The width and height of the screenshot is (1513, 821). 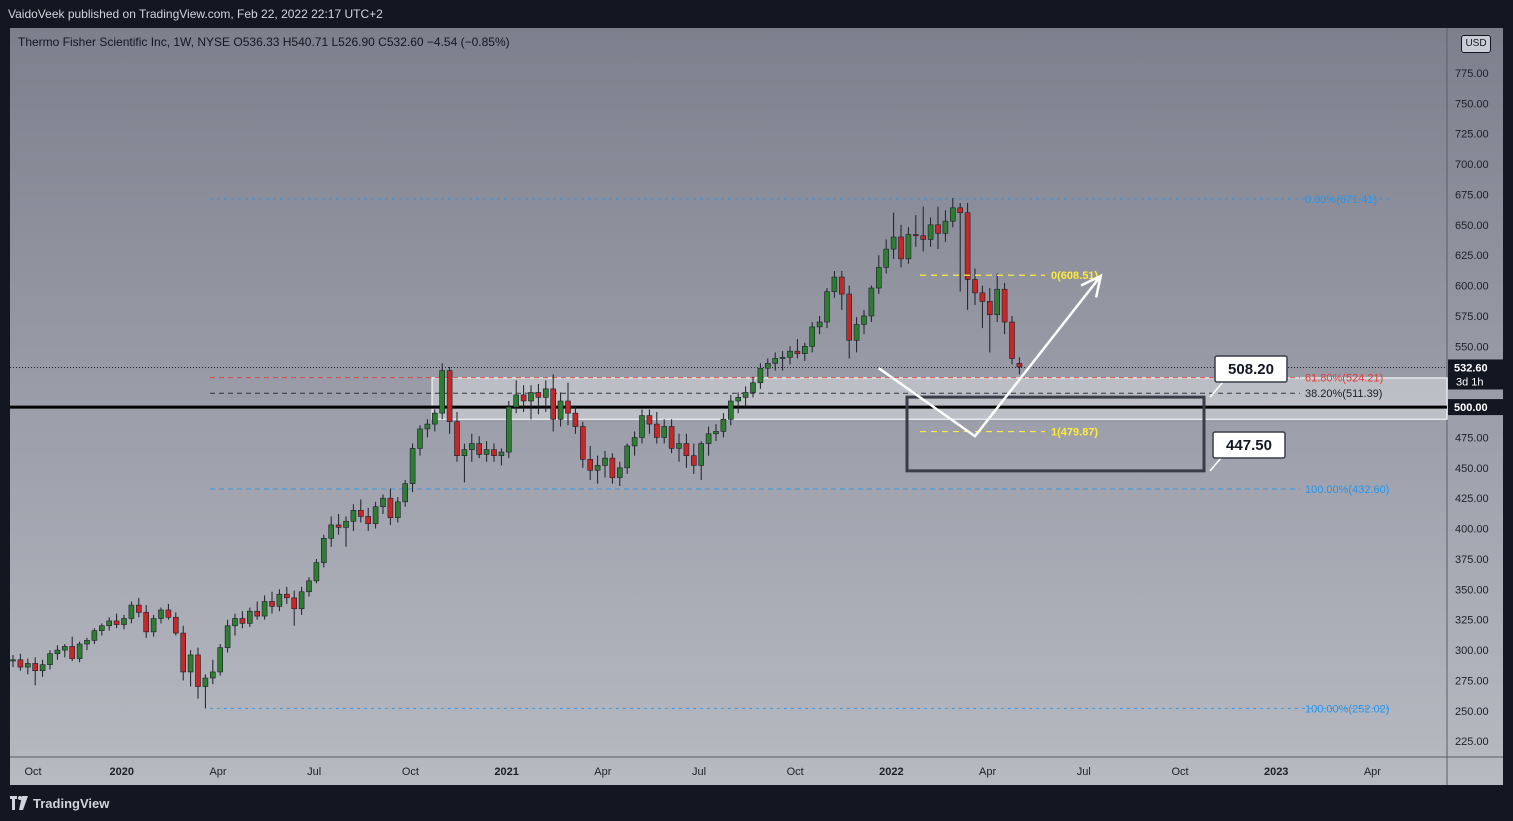 I want to click on annotation-callout-label: 508.20, so click(x=1251, y=369).